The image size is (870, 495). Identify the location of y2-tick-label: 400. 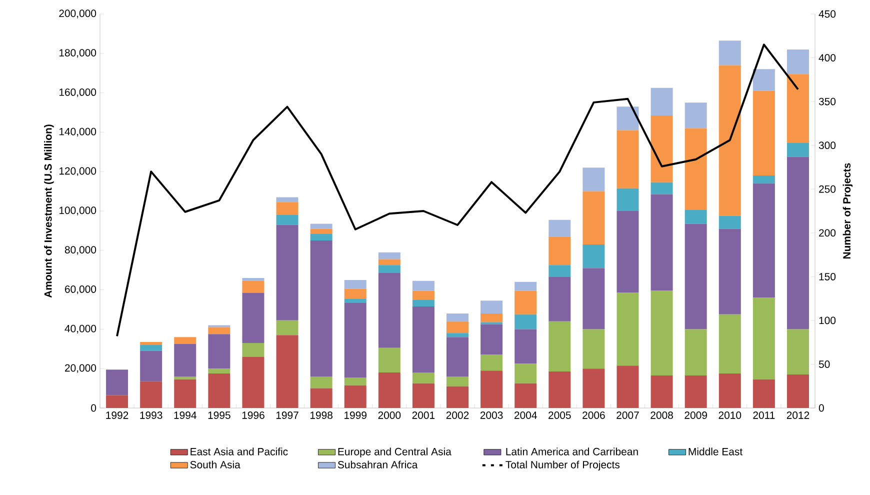
(827, 58).